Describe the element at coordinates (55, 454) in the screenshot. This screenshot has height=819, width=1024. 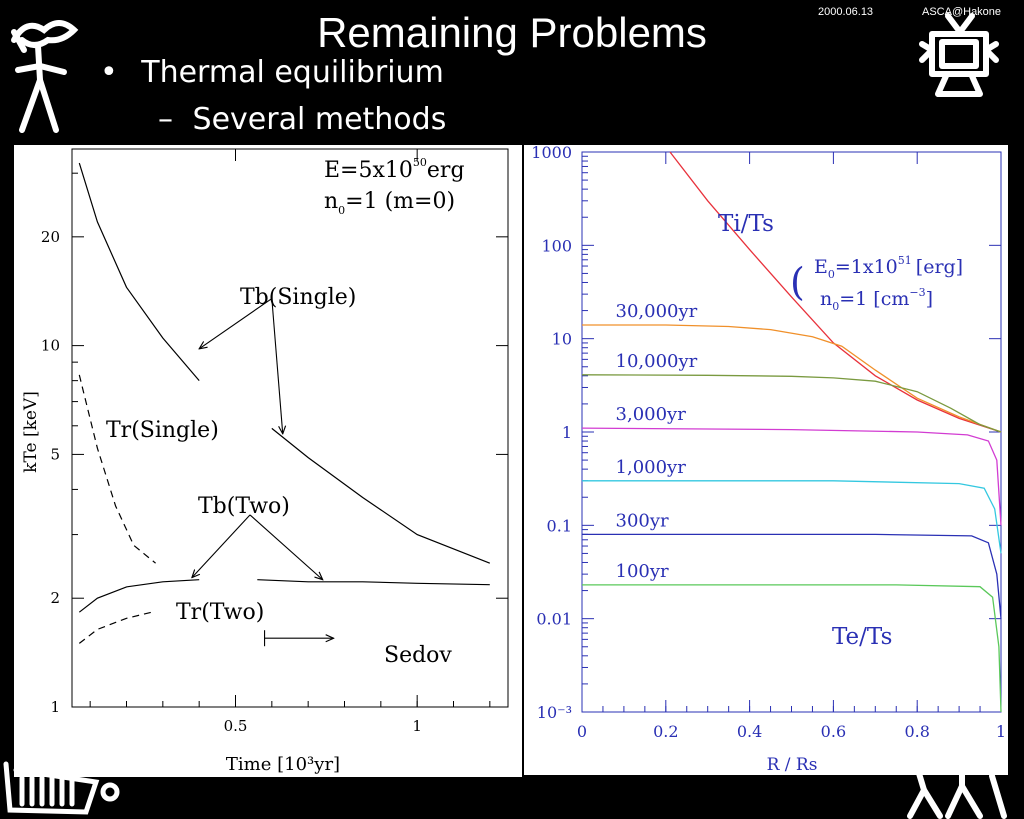
I see `y-tick-label: 5` at that location.